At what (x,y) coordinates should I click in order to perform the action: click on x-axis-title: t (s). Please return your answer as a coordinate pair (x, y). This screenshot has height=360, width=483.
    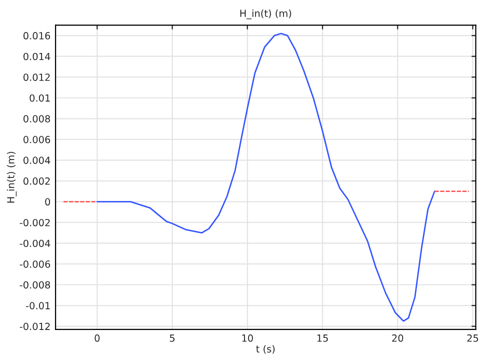
    Looking at the image, I should click on (265, 349).